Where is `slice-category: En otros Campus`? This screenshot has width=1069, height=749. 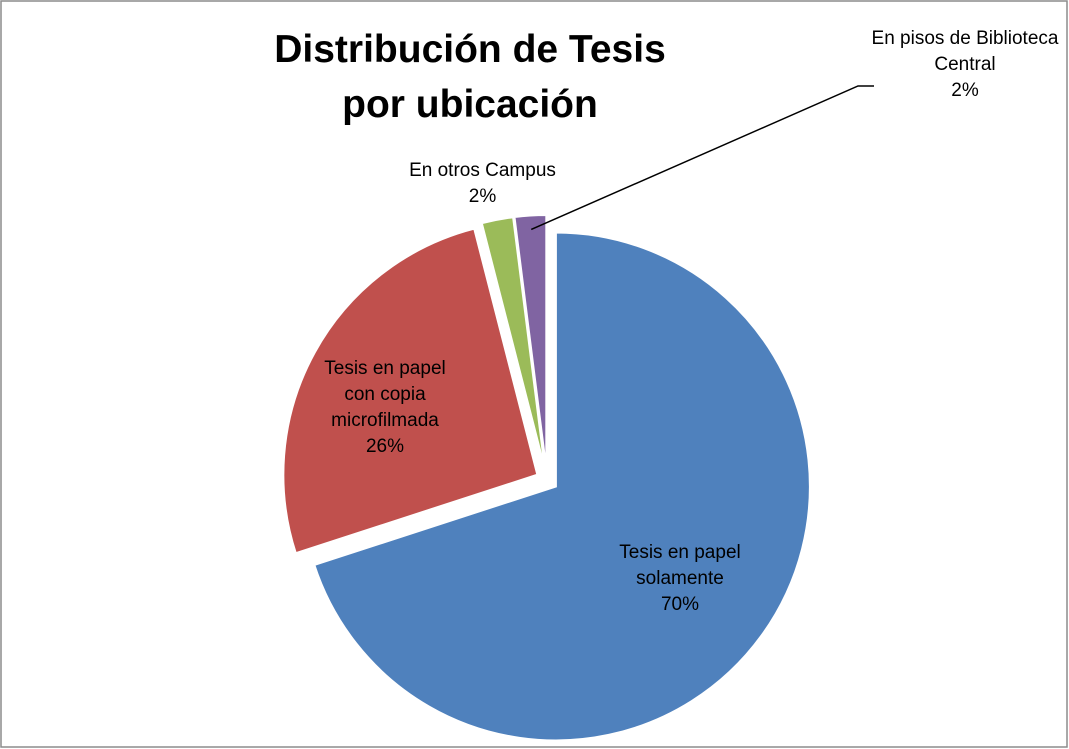
slice-category: En otros Campus is located at coordinates (482, 170).